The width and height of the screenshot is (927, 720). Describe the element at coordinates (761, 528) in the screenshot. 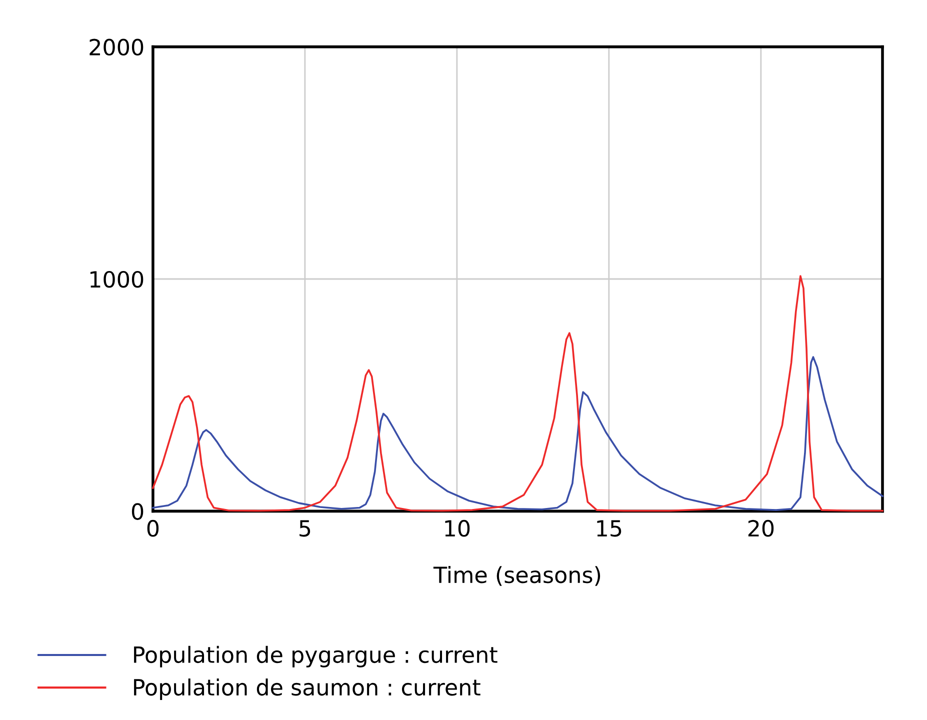

I see `x-tick-label: 20` at that location.